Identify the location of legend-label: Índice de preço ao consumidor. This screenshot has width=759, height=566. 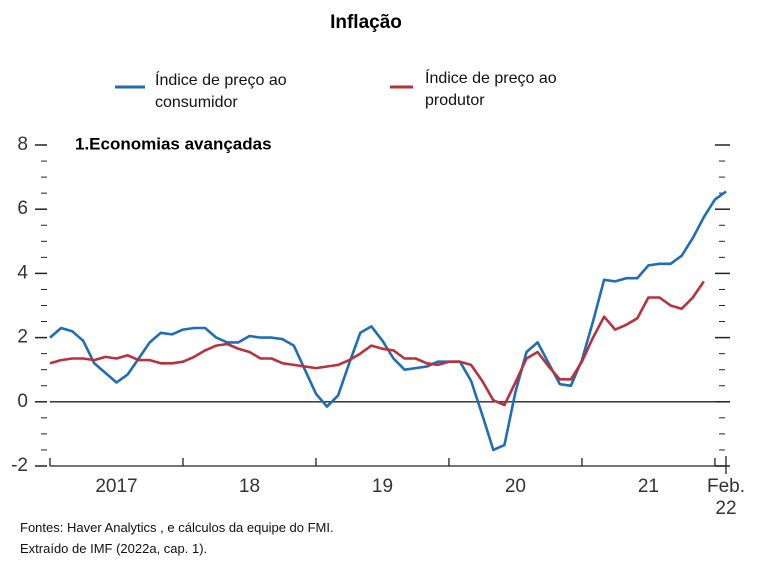
(221, 91).